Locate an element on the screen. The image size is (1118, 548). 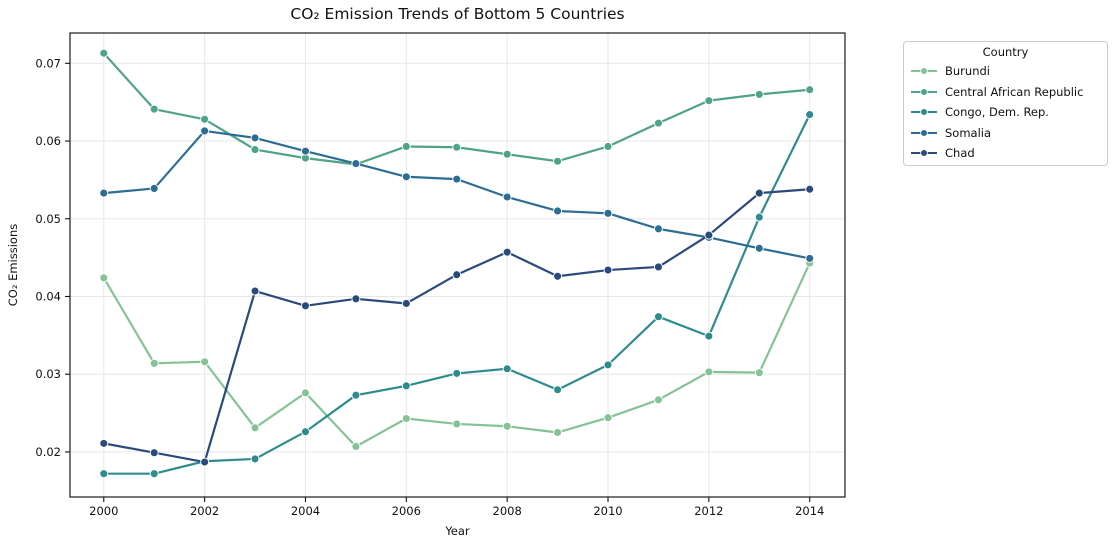
legend-entry: Chad is located at coordinates (1005, 153).